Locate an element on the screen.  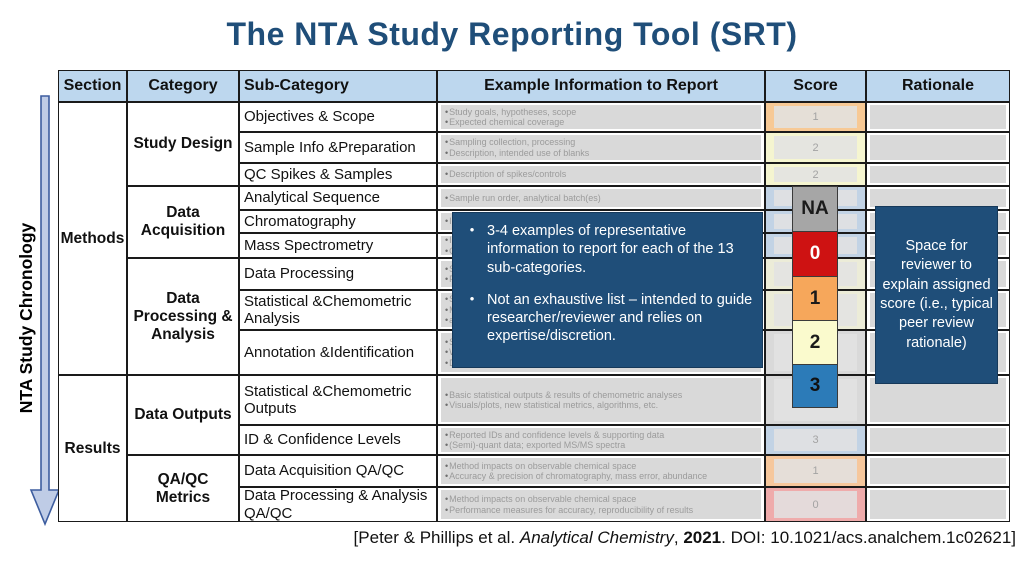
example-cell: •Sample run order, analytical batch(es) is located at coordinates (601, 198).